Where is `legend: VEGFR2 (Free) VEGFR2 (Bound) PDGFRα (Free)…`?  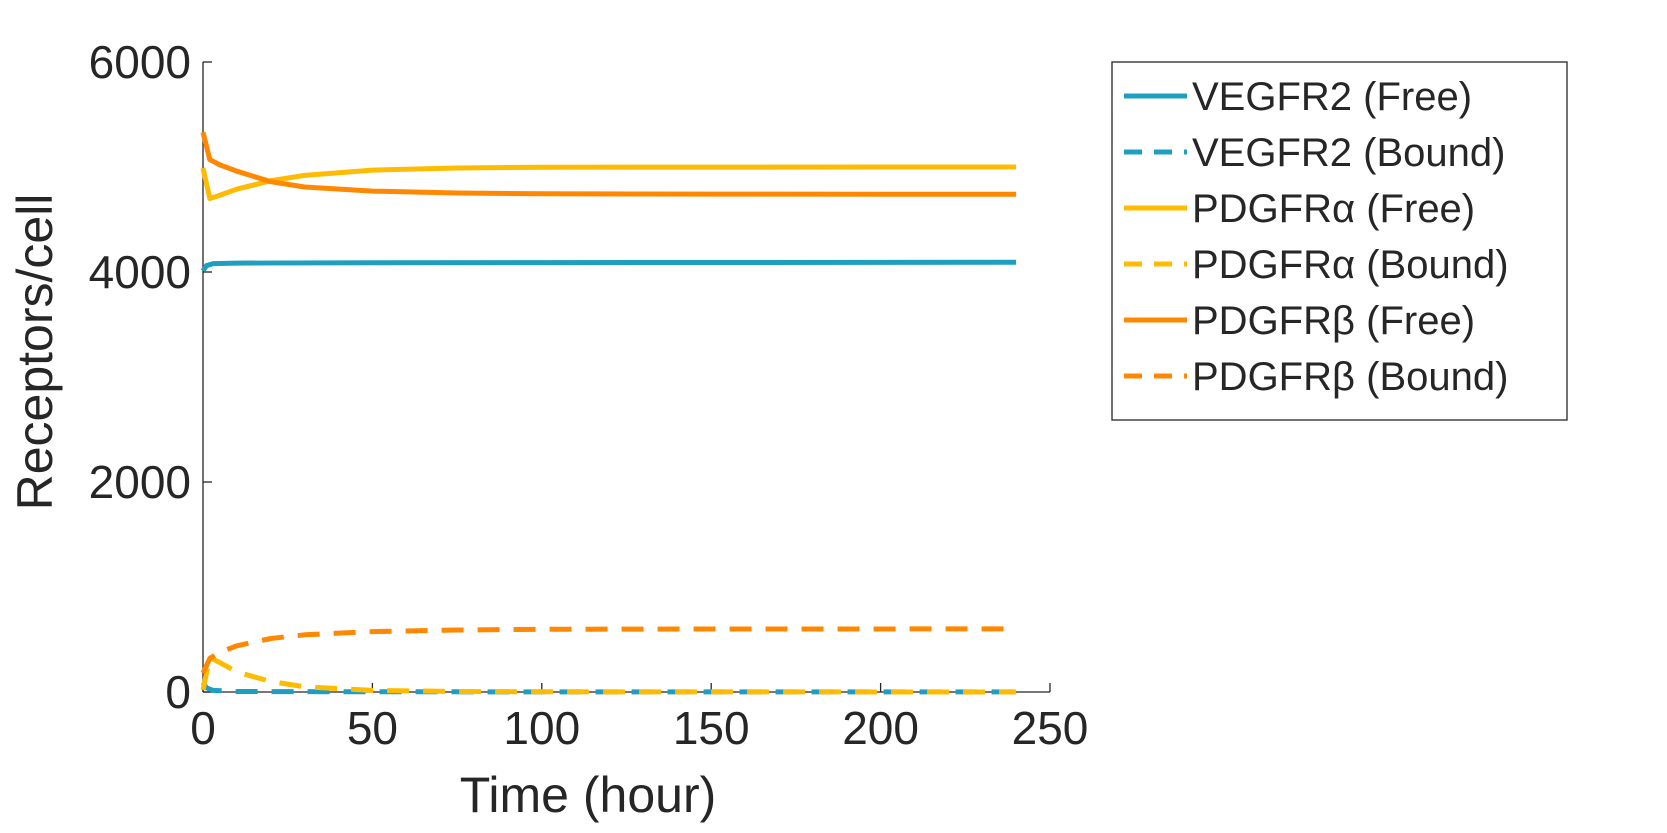 legend: VEGFR2 (Free) VEGFR2 (Bound) PDGFRα (Free)… is located at coordinates (1339, 241).